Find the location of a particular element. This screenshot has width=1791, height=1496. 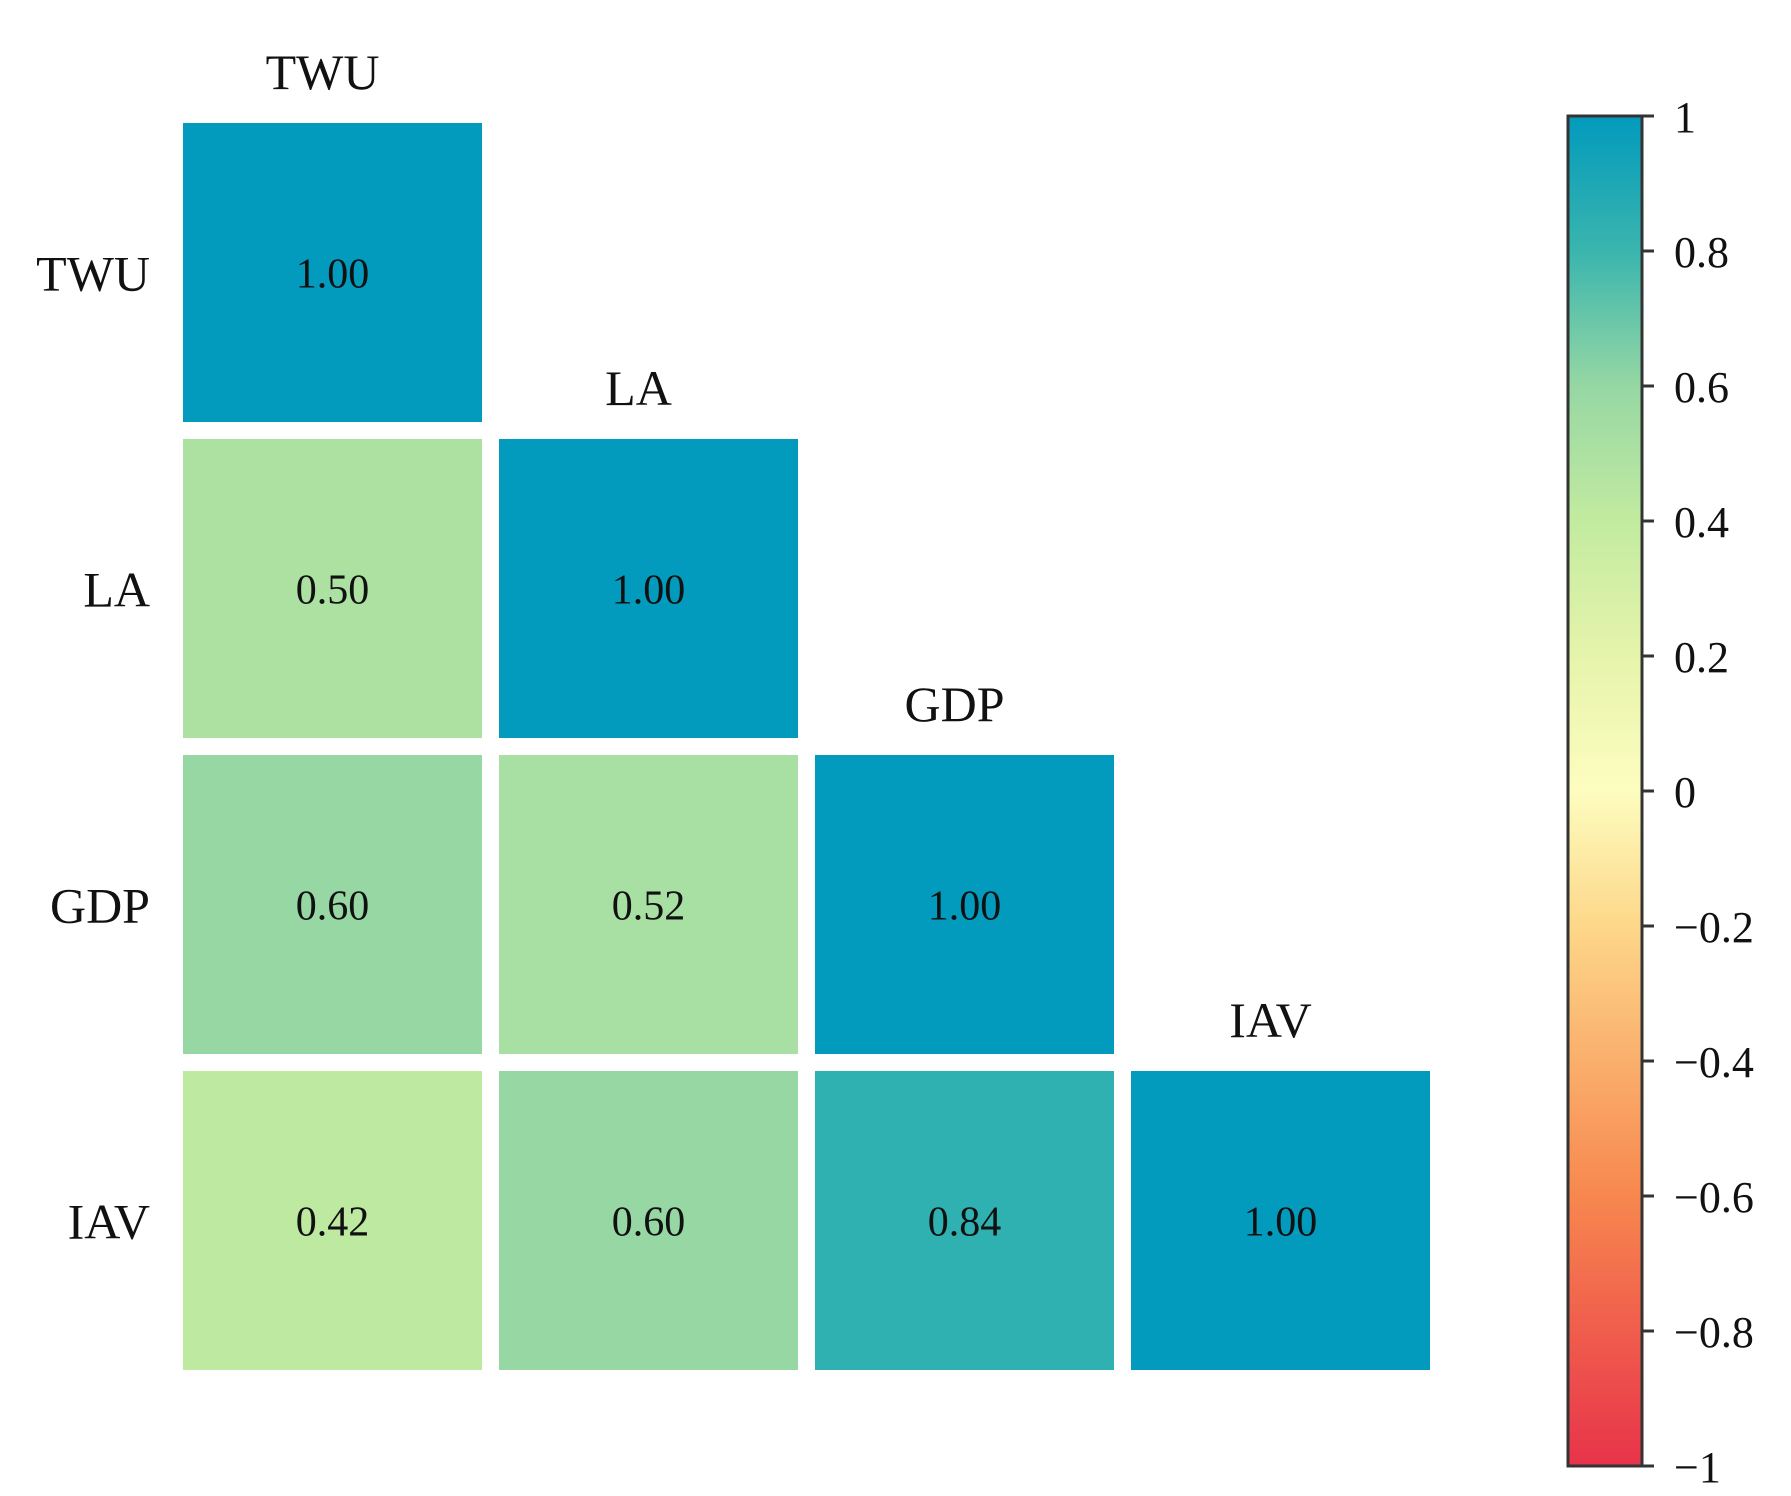

column-label-gdp: GDP is located at coordinates (954, 704).